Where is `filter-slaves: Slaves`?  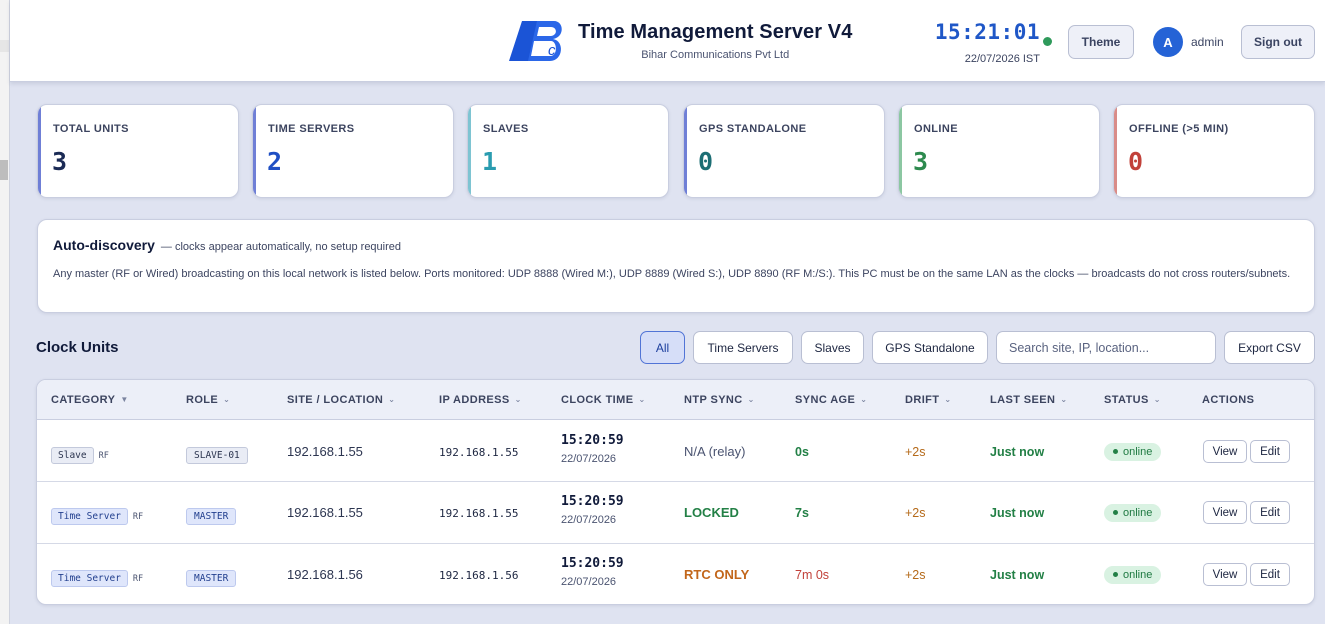 filter-slaves: Slaves is located at coordinates (832, 347).